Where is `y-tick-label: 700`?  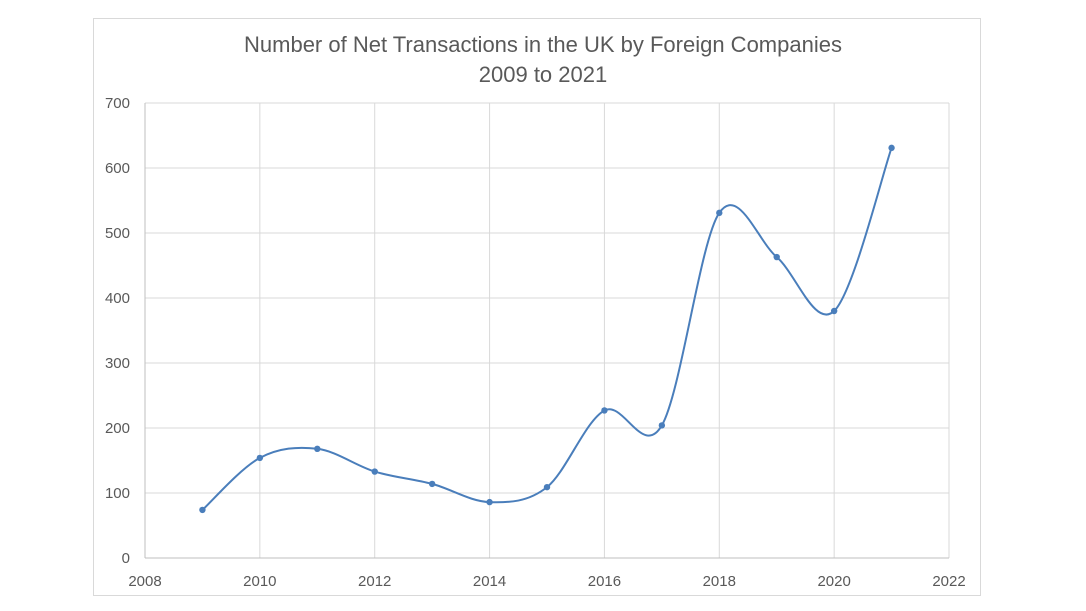 y-tick-label: 700 is located at coordinates (117, 103).